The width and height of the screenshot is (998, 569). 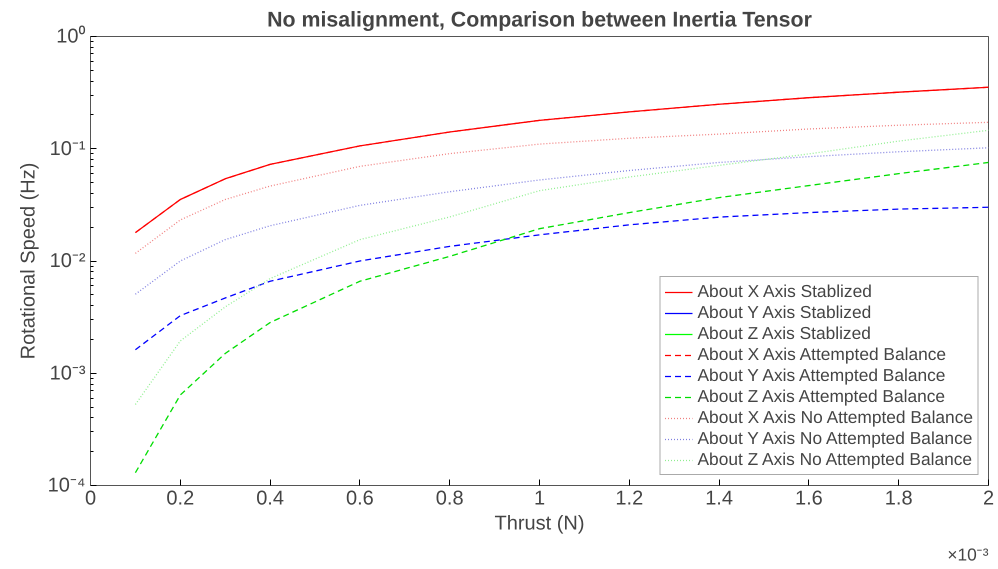 I want to click on x-tick-label: 0.6, so click(x=360, y=499).